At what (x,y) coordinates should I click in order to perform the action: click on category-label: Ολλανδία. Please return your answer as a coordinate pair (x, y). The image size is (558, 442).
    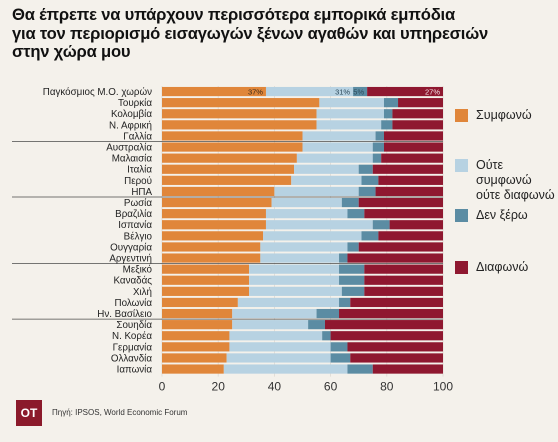
    Looking at the image, I should click on (131, 358).